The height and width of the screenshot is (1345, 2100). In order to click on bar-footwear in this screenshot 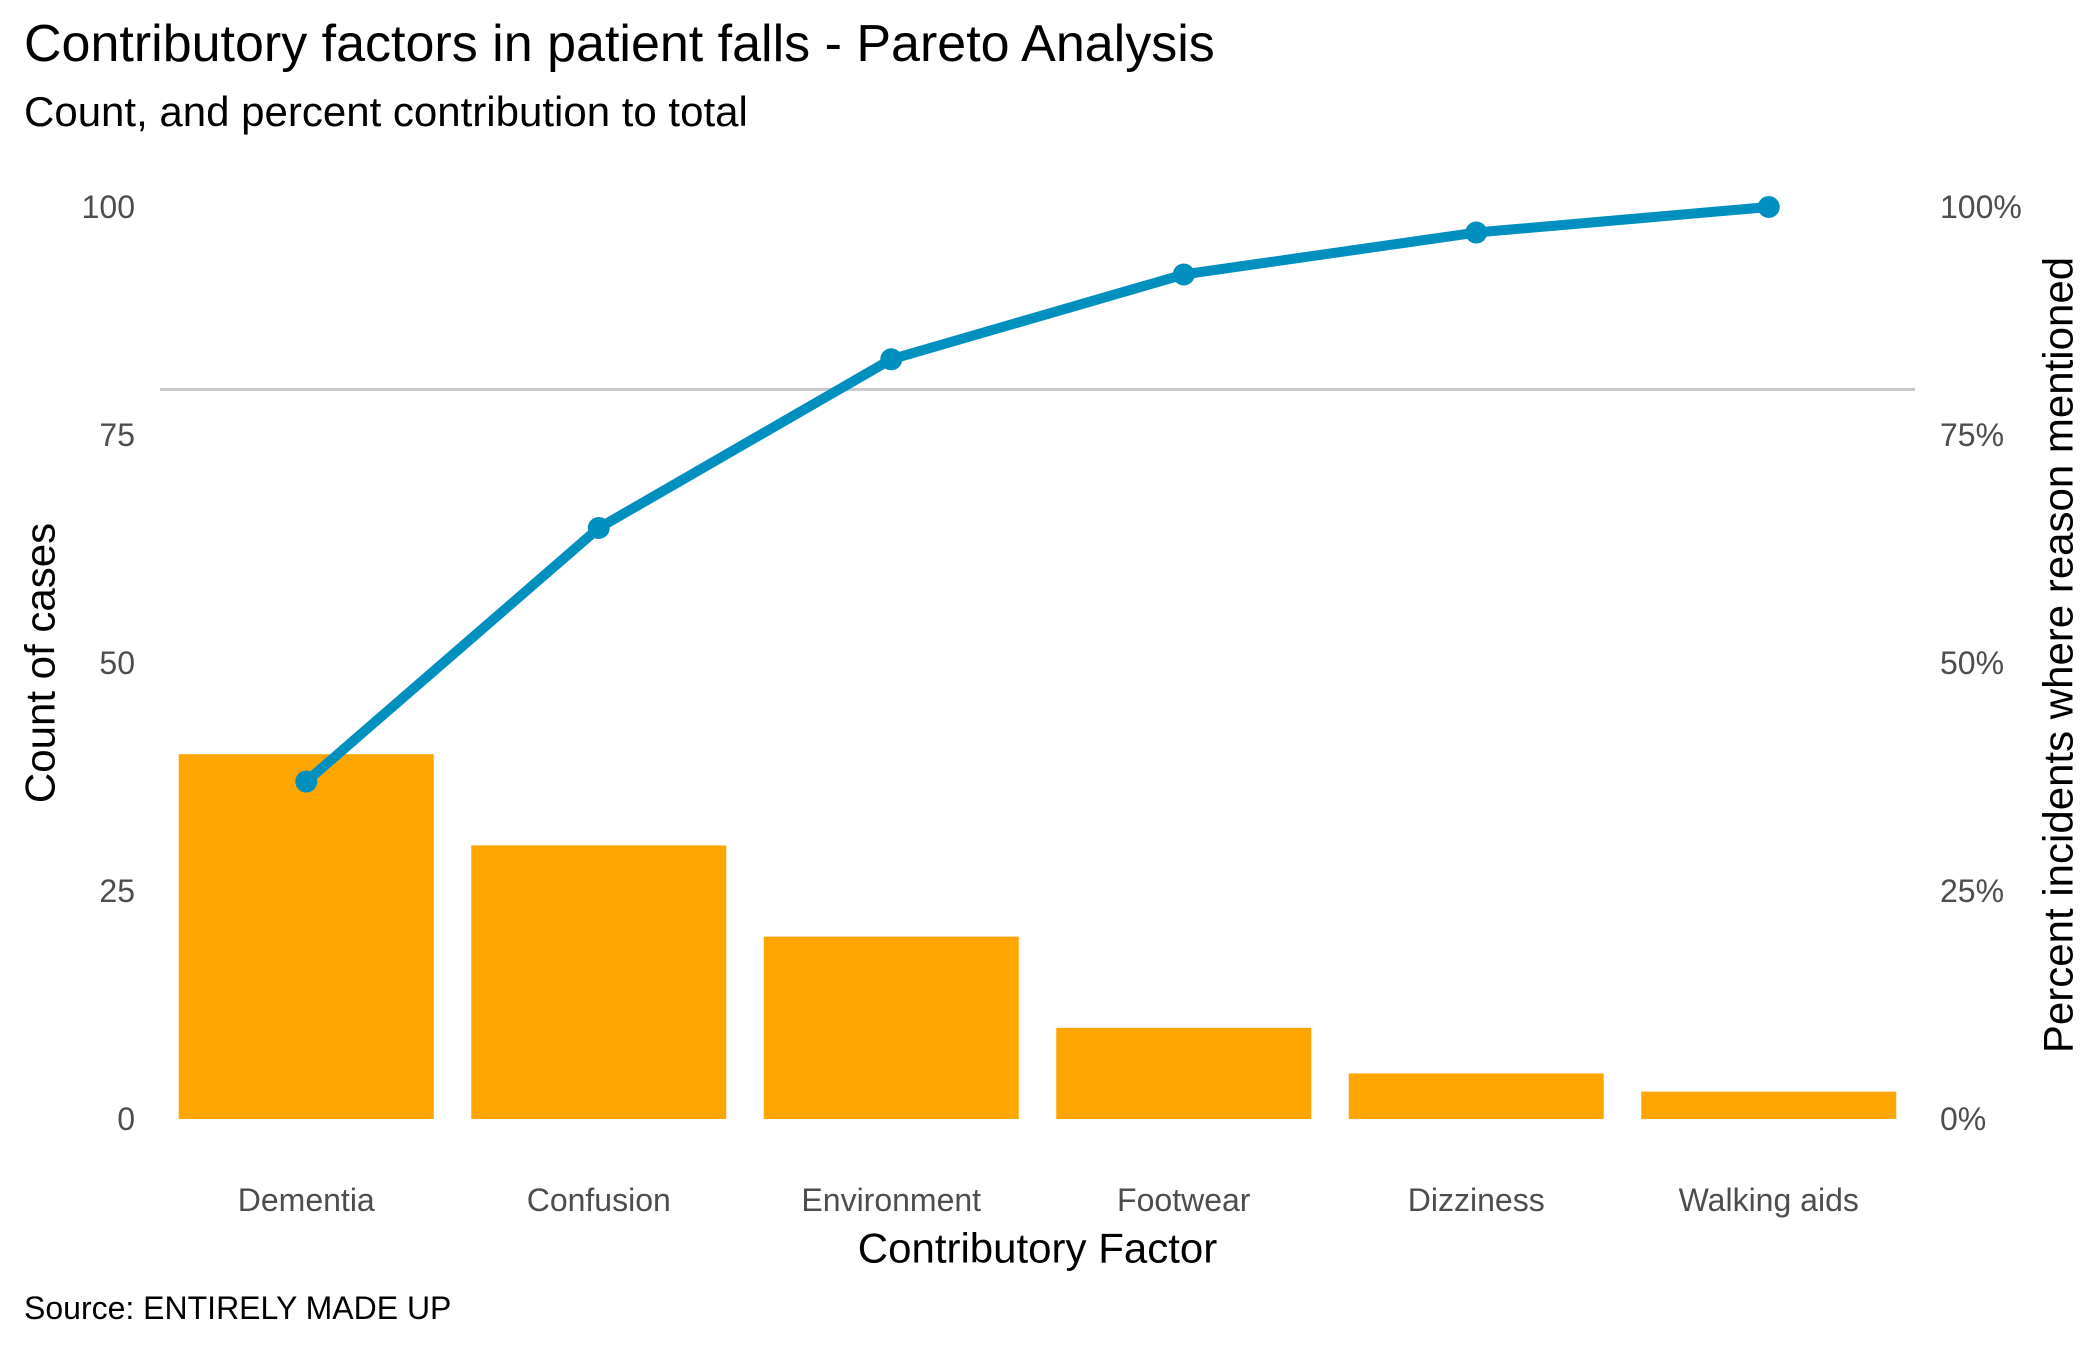, I will do `click(1184, 1073)`.